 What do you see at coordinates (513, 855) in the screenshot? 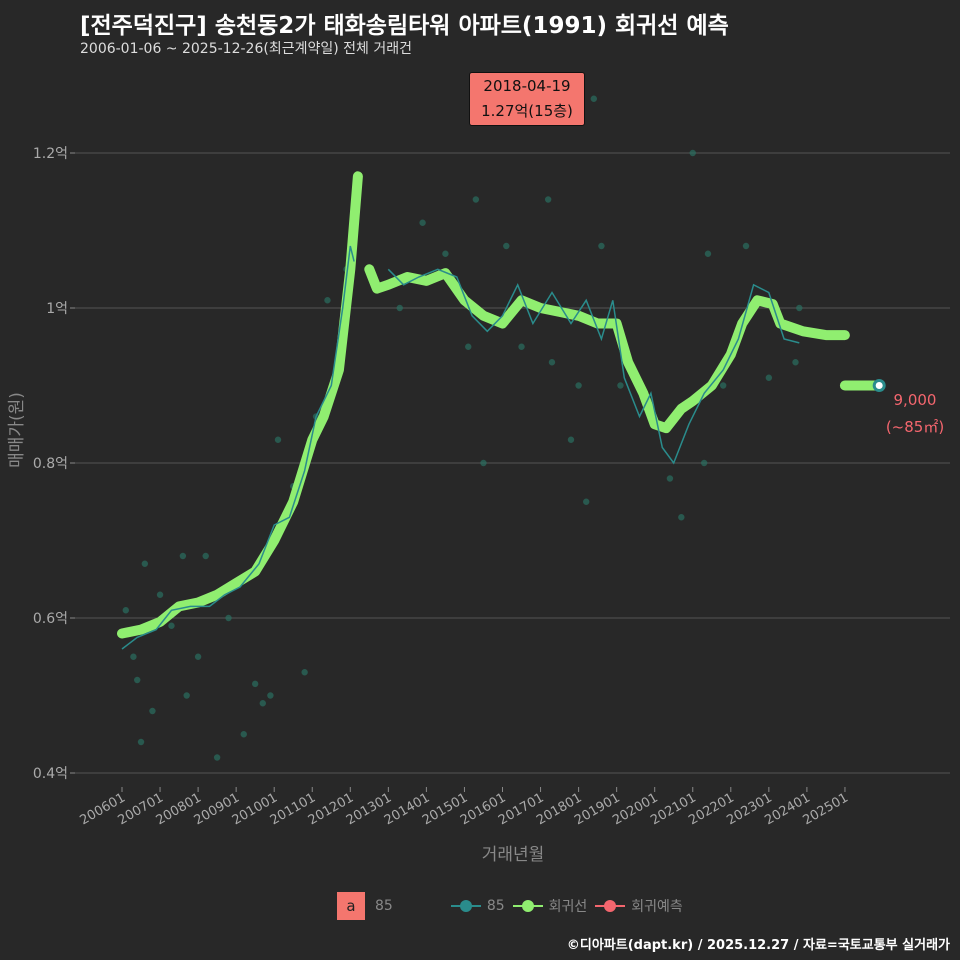
I see `x-axis-label: 거래년월` at bounding box center [513, 855].